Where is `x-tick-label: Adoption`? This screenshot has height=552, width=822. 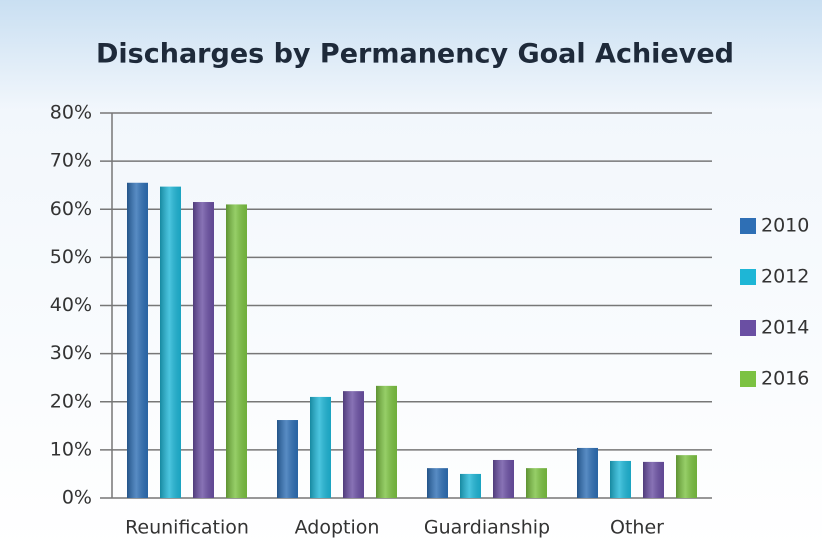 x-tick-label: Adoption is located at coordinates (337, 528).